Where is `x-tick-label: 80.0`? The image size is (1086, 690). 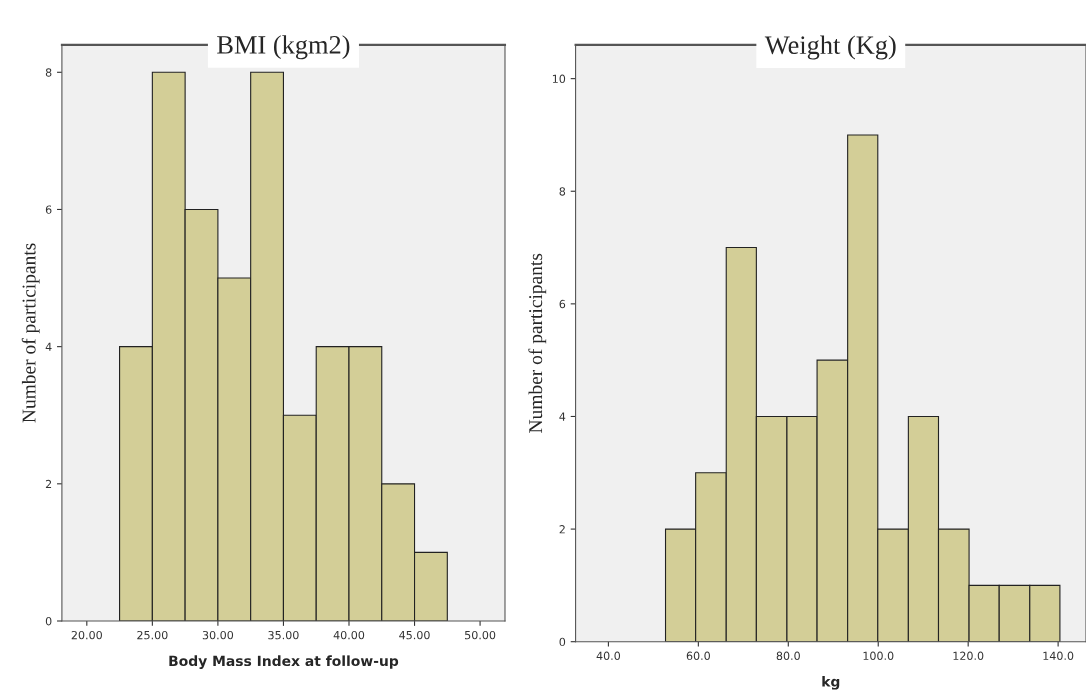 x-tick-label: 80.0 is located at coordinates (788, 656).